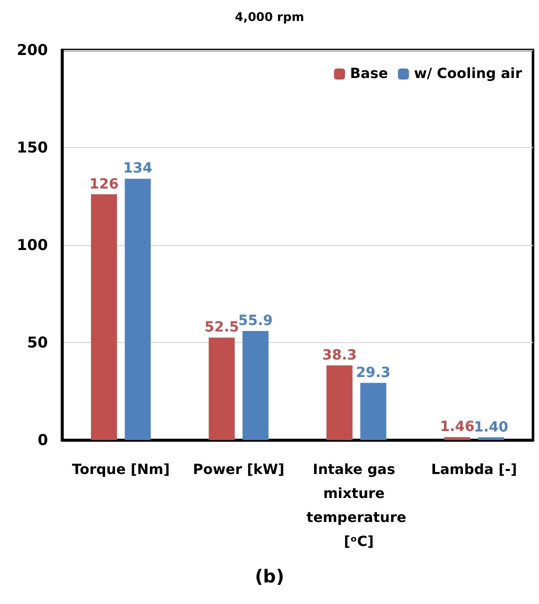  What do you see at coordinates (373, 372) in the screenshot?
I see `data-label: 29.3` at bounding box center [373, 372].